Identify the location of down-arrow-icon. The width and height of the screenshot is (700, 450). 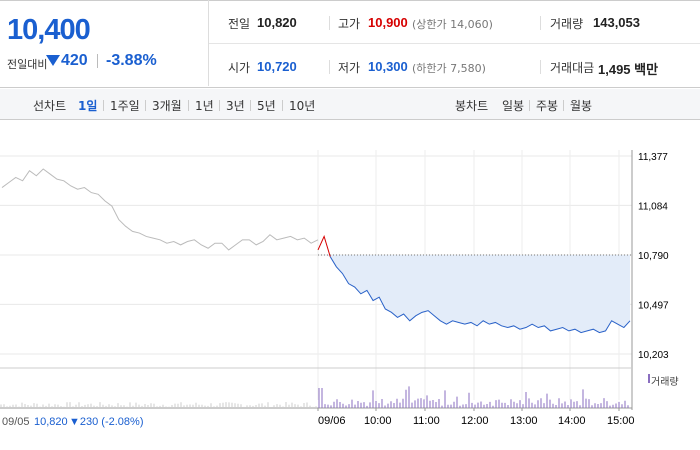
(53, 60).